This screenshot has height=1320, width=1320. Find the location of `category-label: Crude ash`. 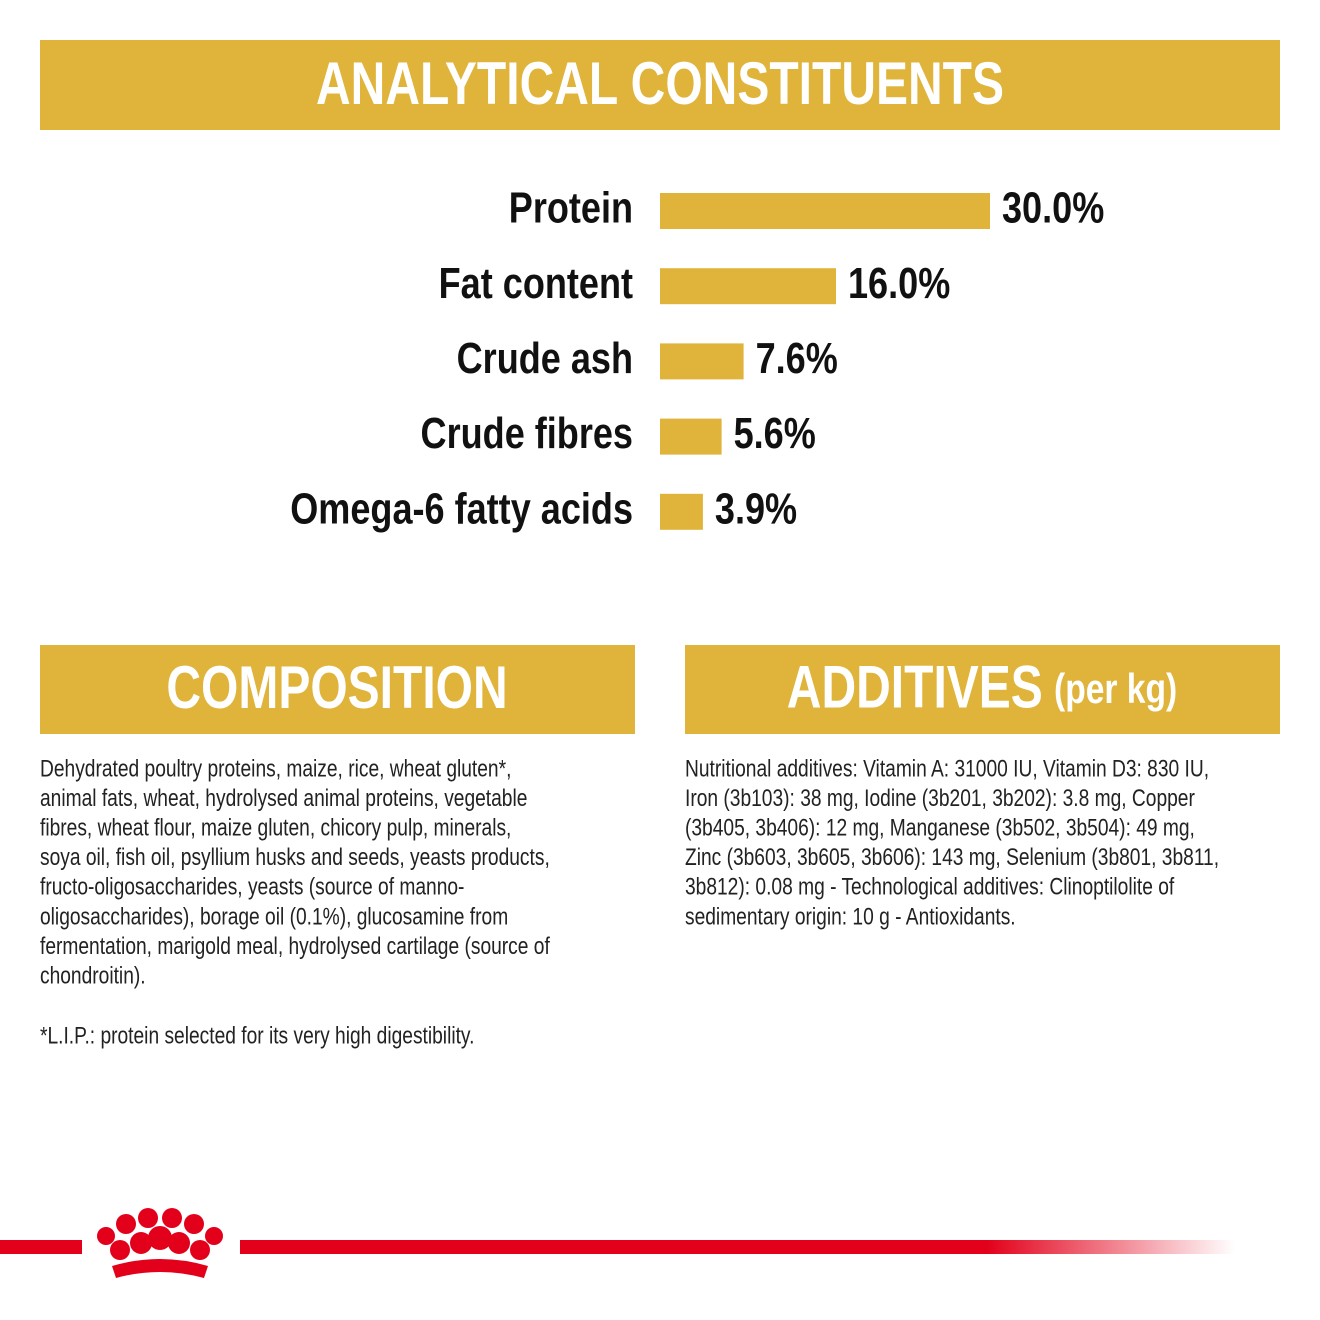

category-label: Crude ash is located at coordinates (545, 358).